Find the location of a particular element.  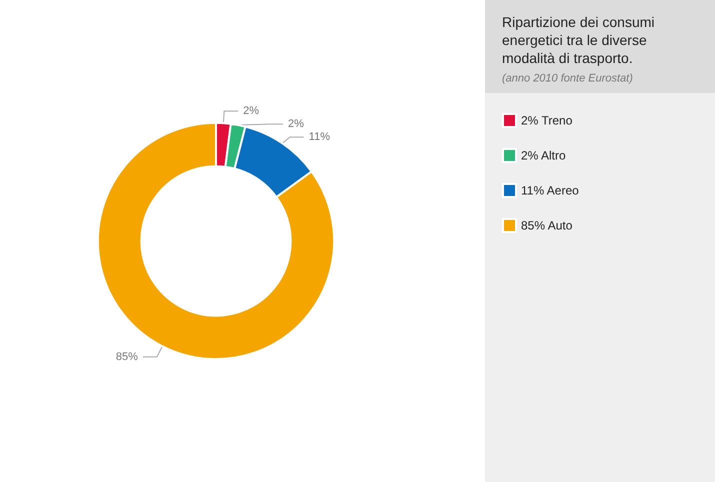

legend-label: 11% Aereo is located at coordinates (550, 191).